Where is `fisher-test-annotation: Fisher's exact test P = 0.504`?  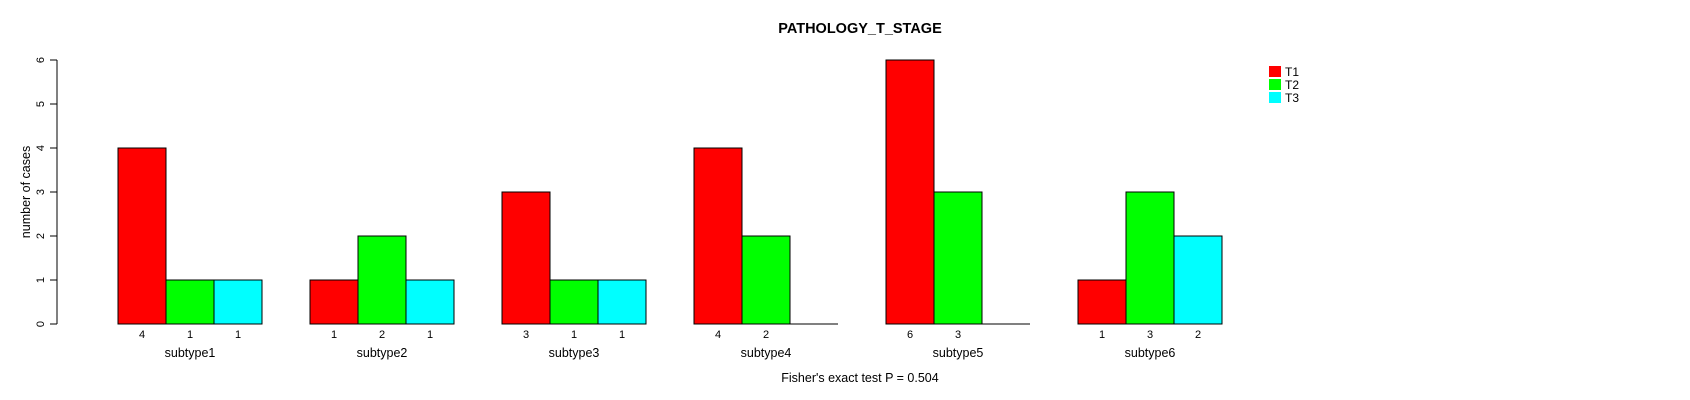 fisher-test-annotation: Fisher's exact test P = 0.504 is located at coordinates (859, 378).